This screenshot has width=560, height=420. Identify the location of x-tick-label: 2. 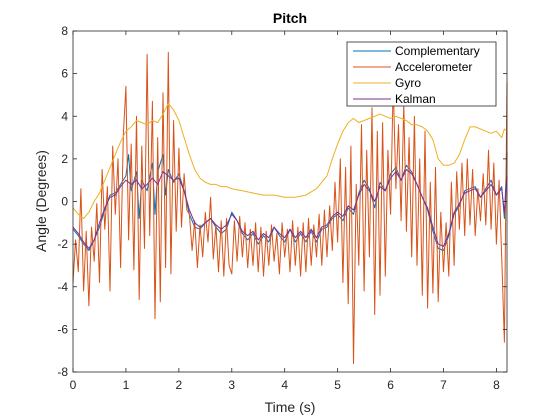
(179, 385).